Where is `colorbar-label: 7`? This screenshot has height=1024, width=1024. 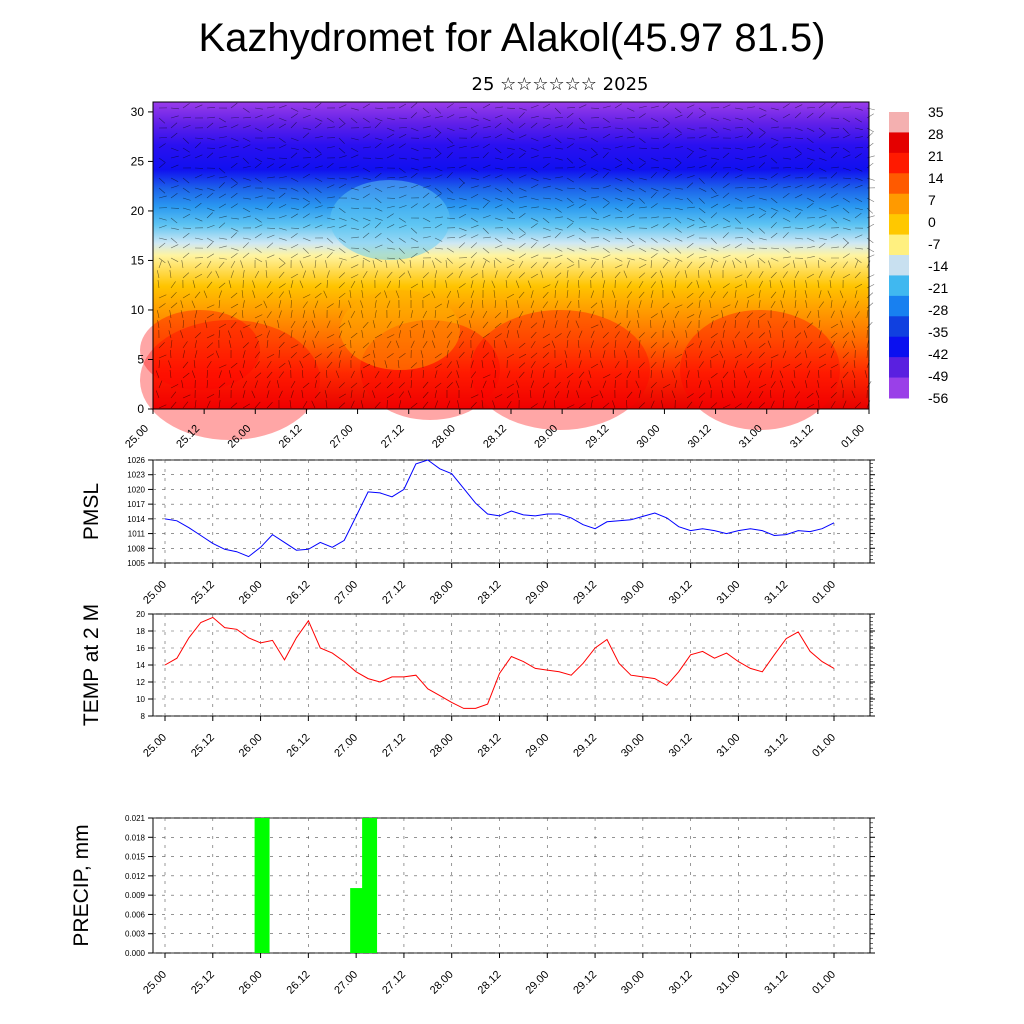
colorbar-label: 7 is located at coordinates (932, 200).